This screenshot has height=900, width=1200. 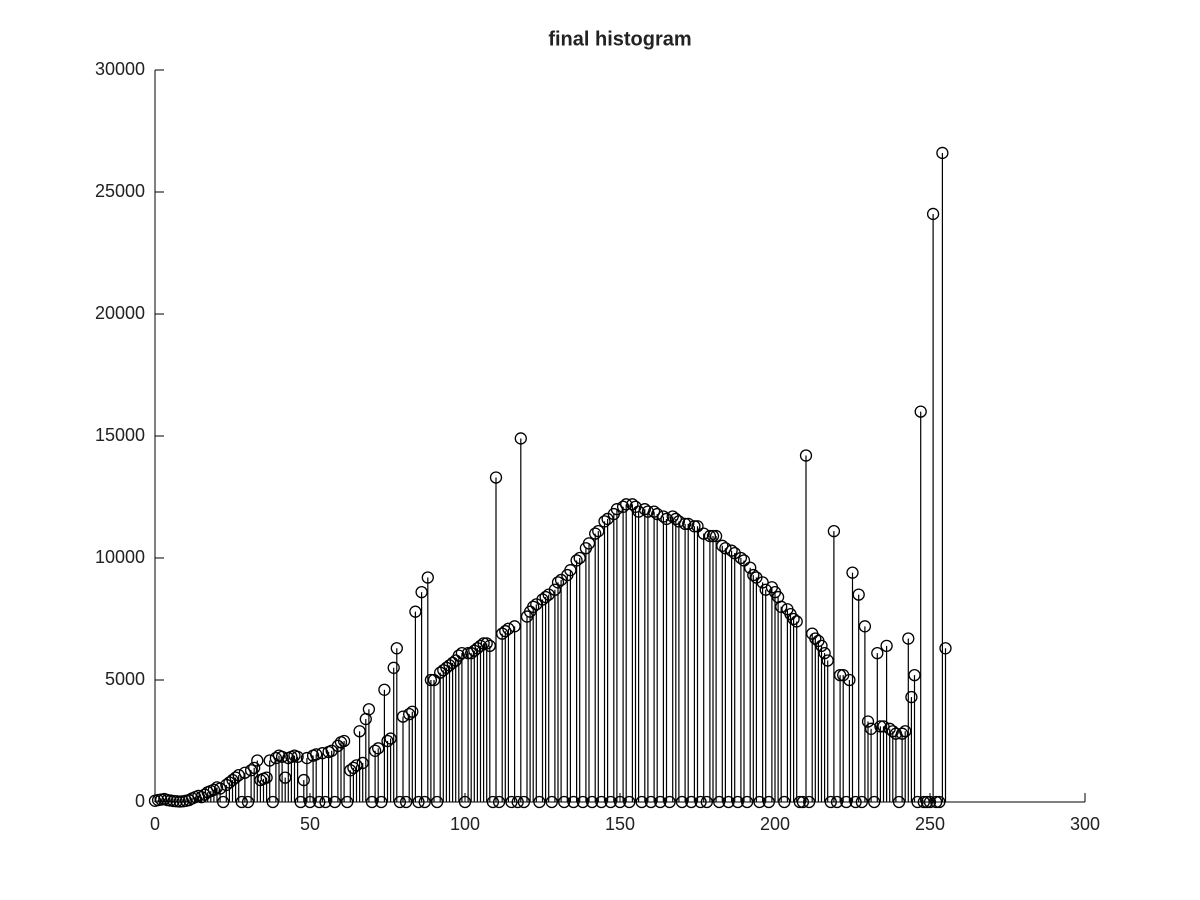 What do you see at coordinates (155, 824) in the screenshot?
I see `x-tick-label: 0` at bounding box center [155, 824].